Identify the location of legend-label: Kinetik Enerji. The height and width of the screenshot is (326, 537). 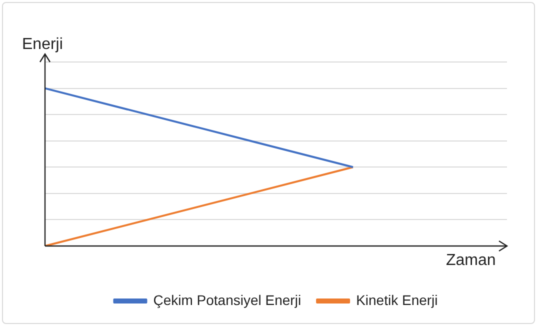
(397, 300).